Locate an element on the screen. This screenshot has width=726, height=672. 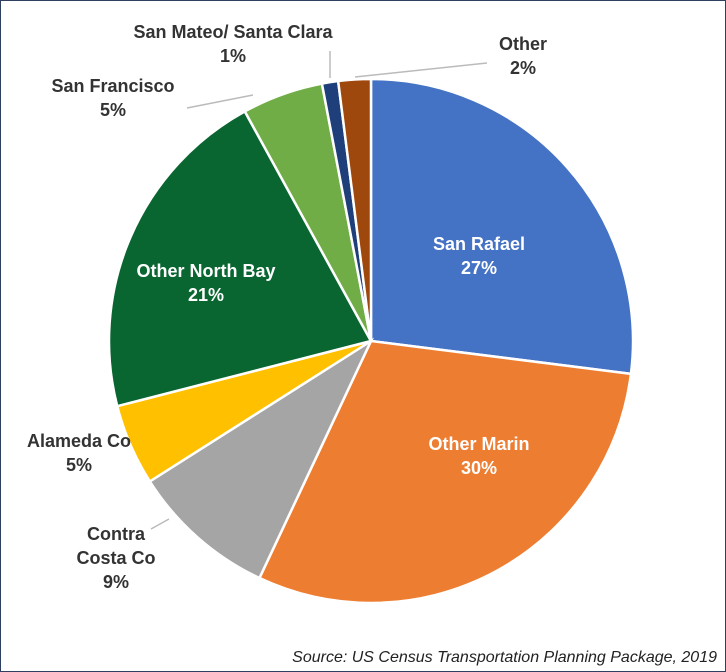
slice-label: San Rafael 27% is located at coordinates (479, 256).